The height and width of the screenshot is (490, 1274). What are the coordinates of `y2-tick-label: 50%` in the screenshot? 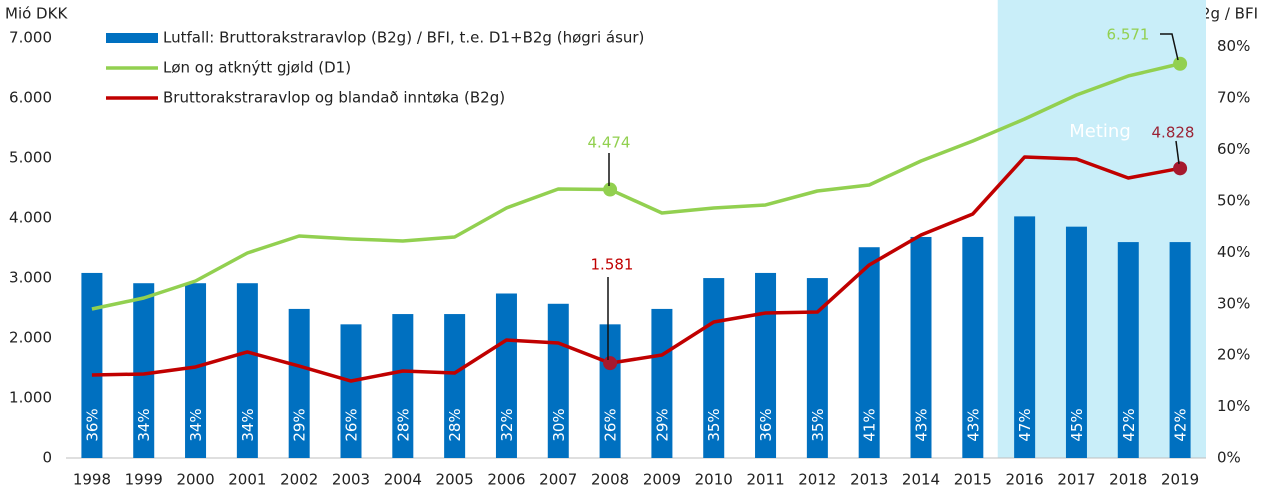 It's located at (1233, 200).